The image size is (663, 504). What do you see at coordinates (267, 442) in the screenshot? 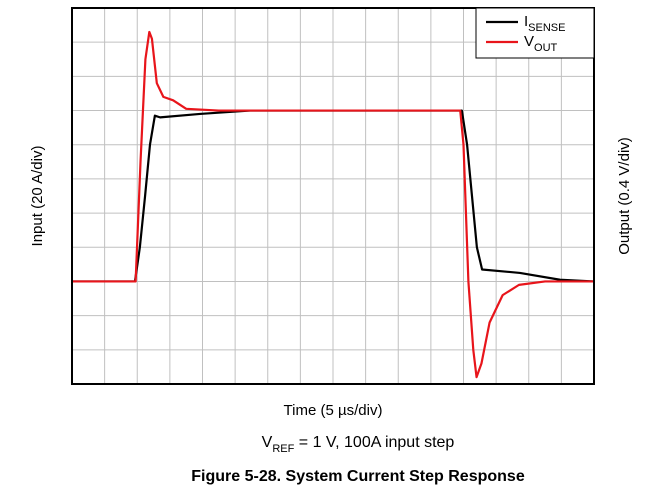
I see `caption-main: V` at bounding box center [267, 442].